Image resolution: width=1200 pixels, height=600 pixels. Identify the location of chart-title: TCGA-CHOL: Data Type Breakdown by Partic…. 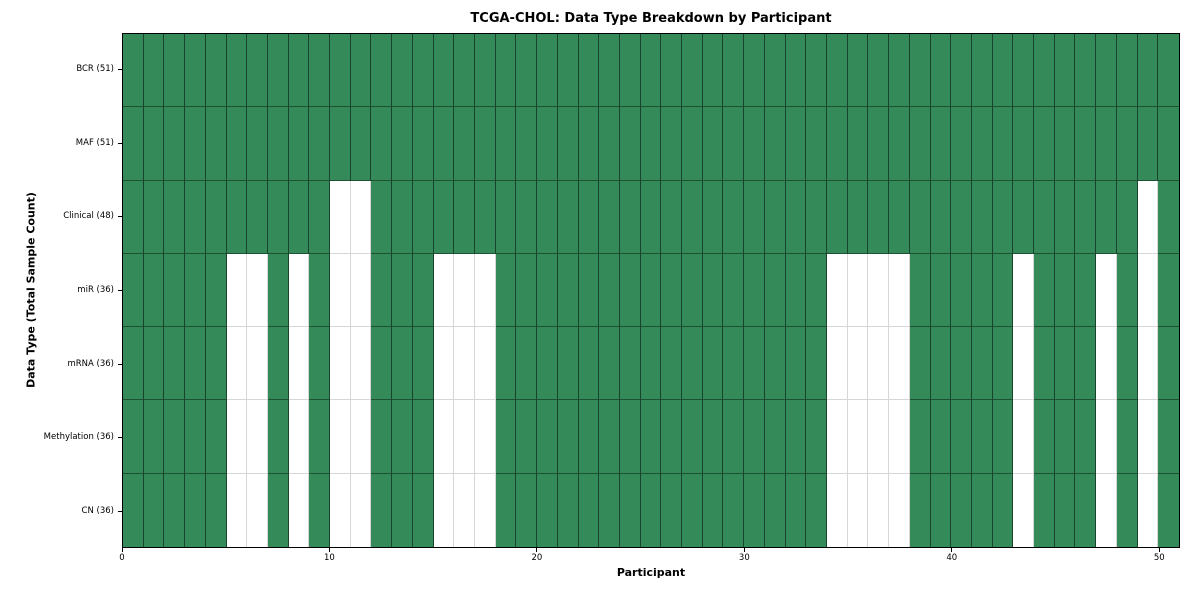
(651, 18).